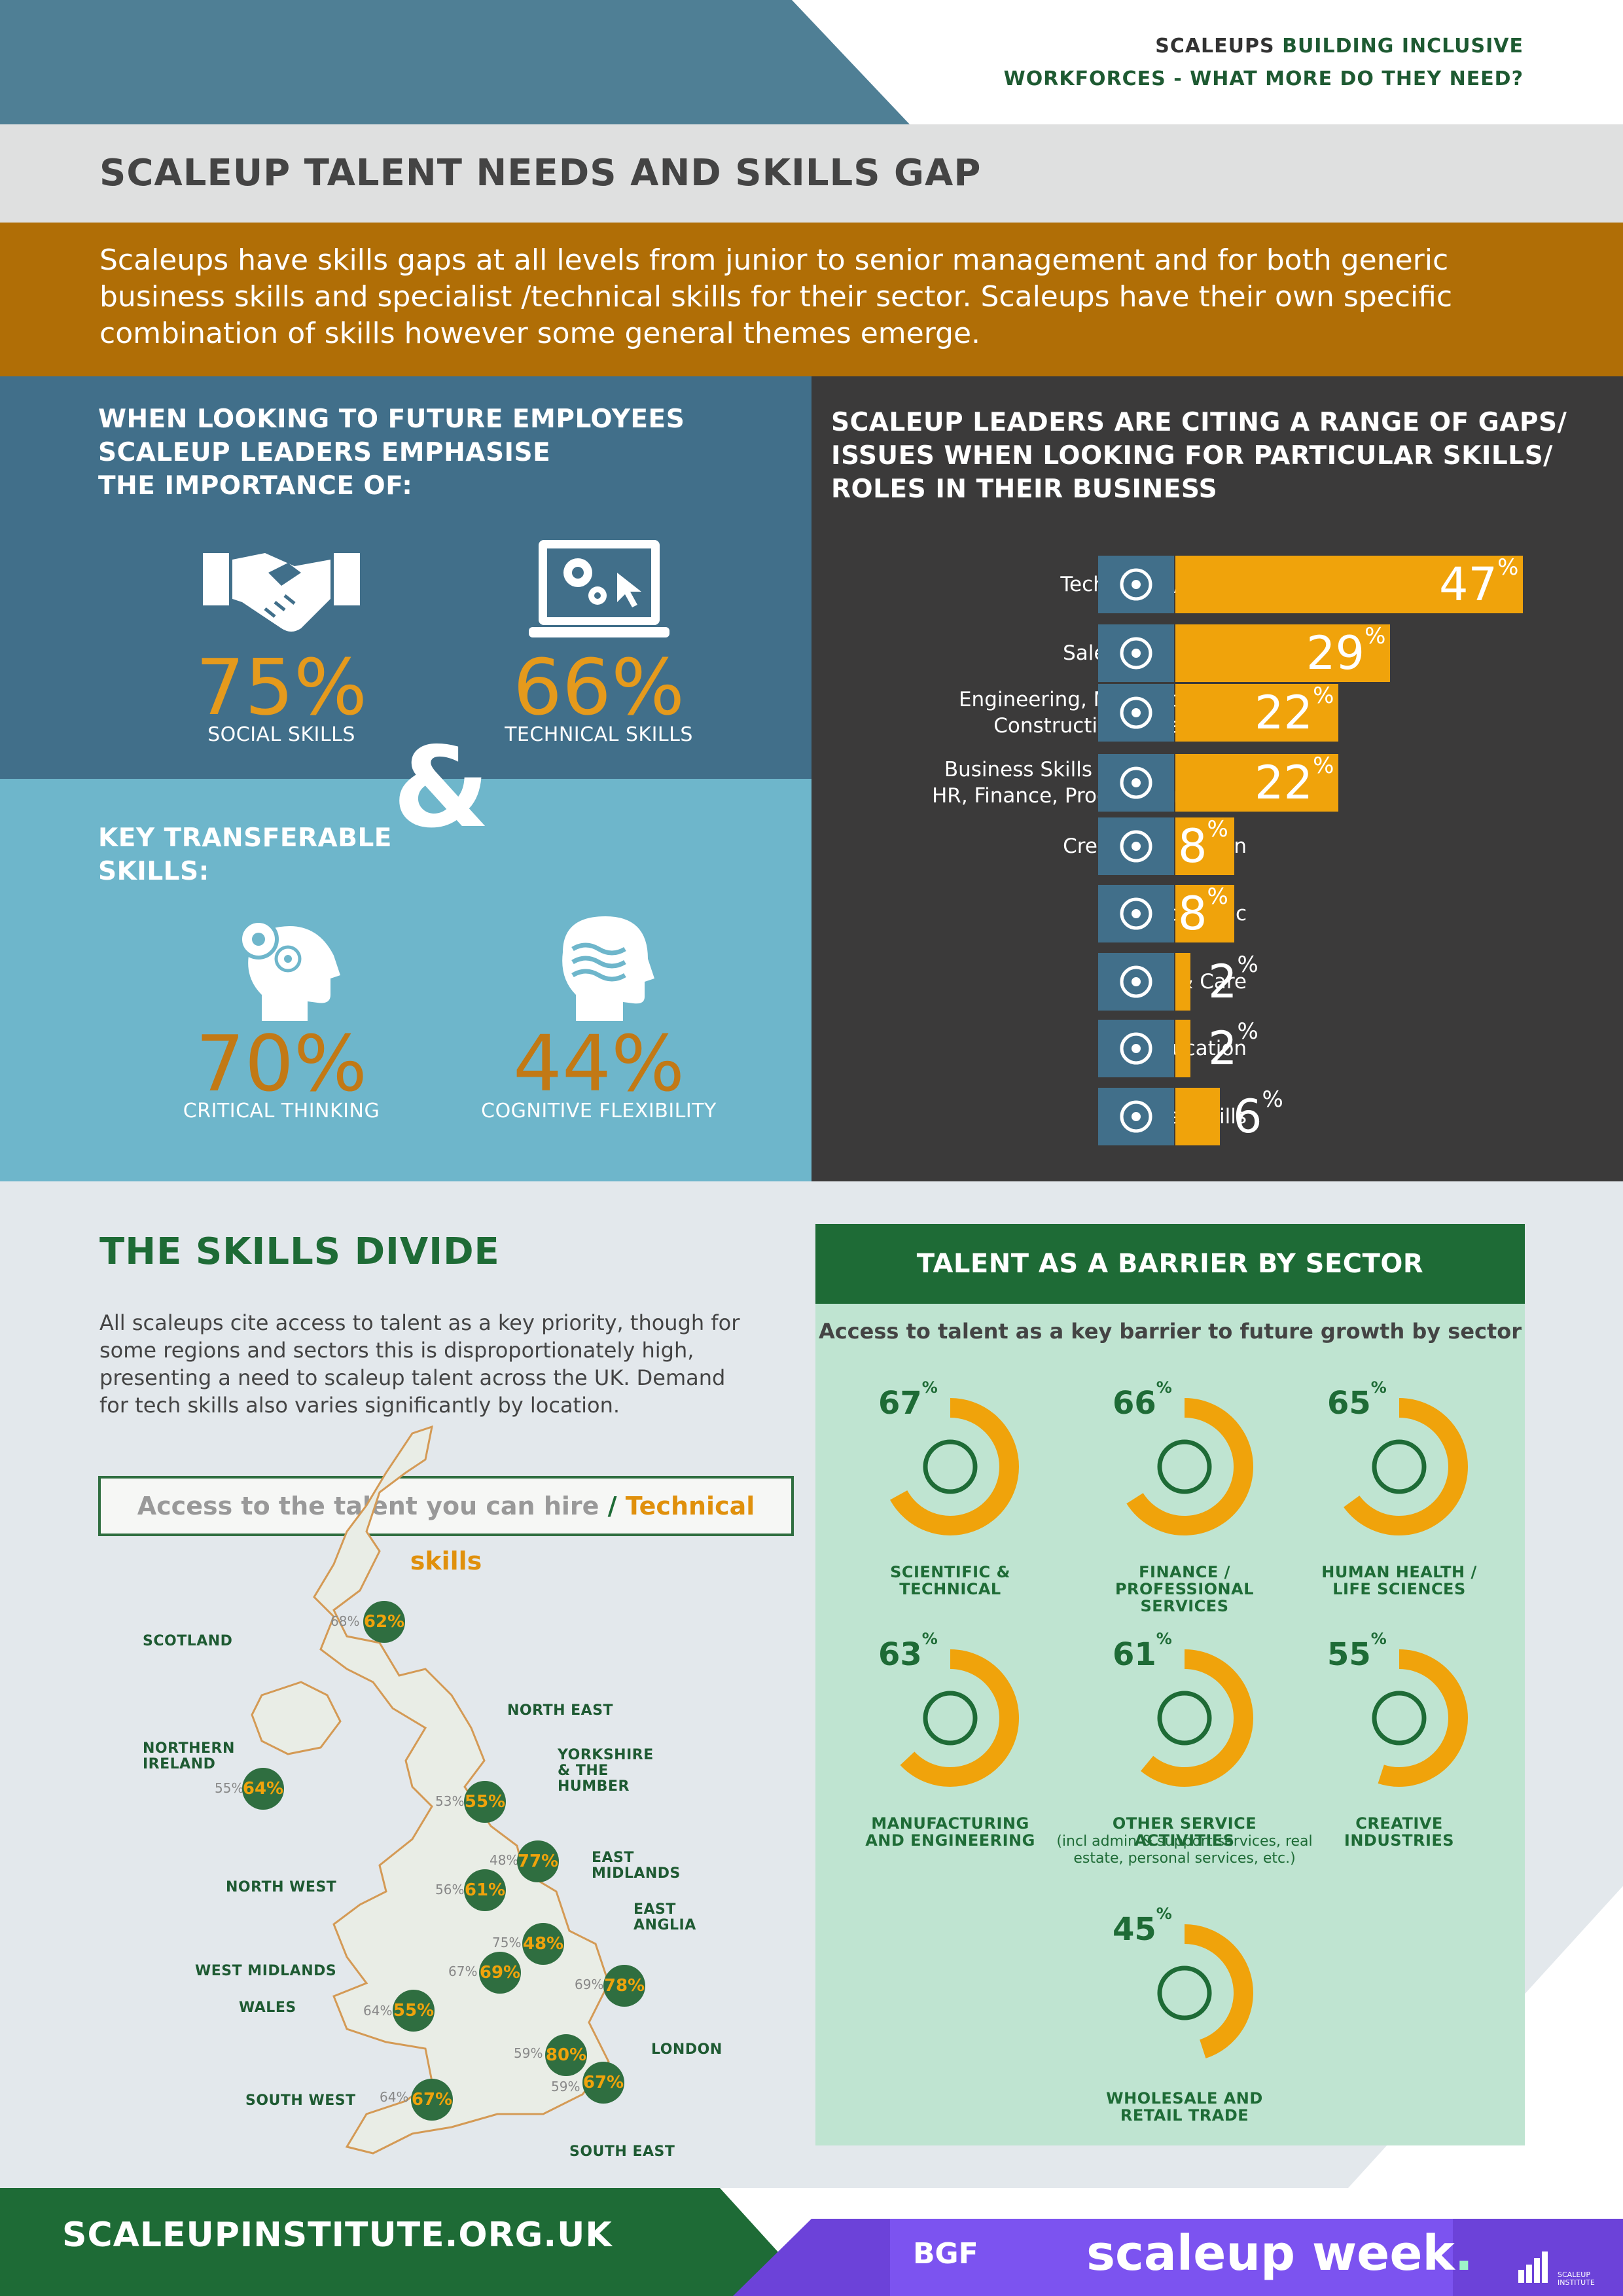  I want to click on scaleup-institute-logo-text: SCALEUP INSTITUTE, so click(1577, 2279).